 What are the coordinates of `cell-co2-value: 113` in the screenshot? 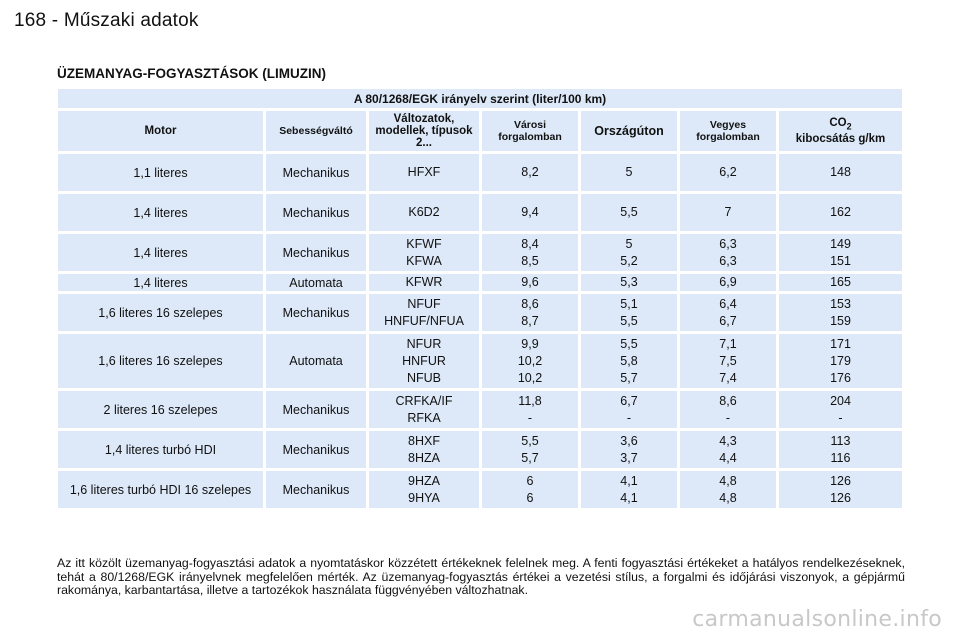 It's located at (840, 440).